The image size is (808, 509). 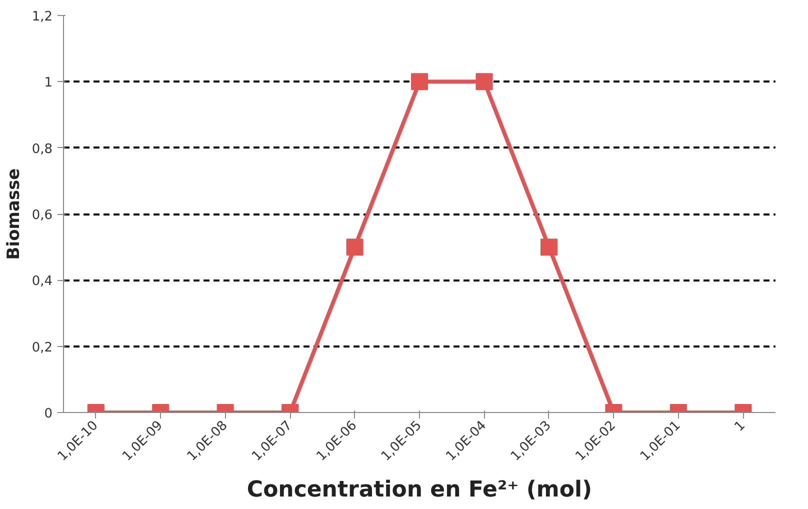 I want to click on y-tick-label: 1,2, so click(x=42, y=17).